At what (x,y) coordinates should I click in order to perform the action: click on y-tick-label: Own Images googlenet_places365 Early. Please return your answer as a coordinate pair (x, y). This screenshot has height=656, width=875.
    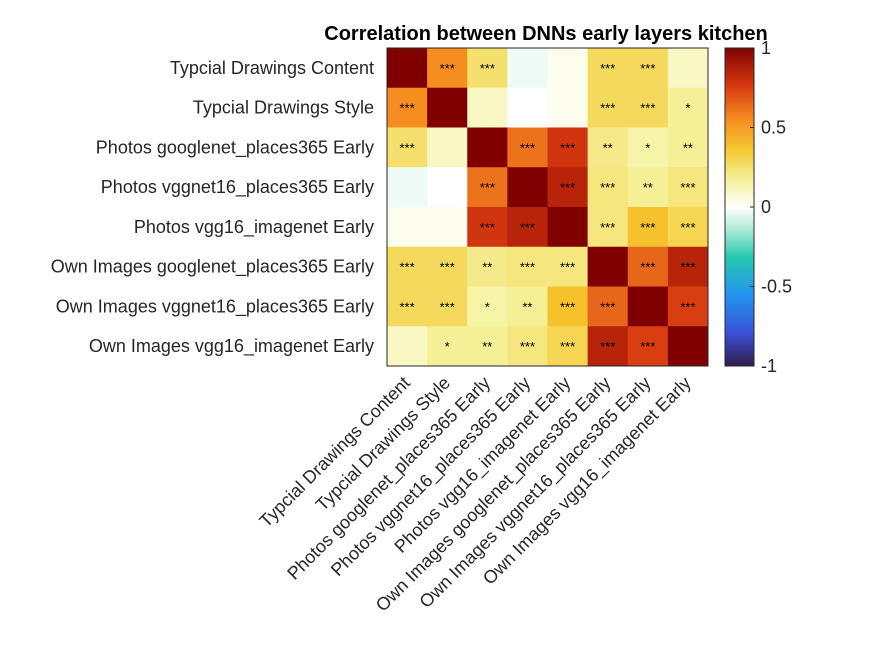
    Looking at the image, I should click on (212, 267).